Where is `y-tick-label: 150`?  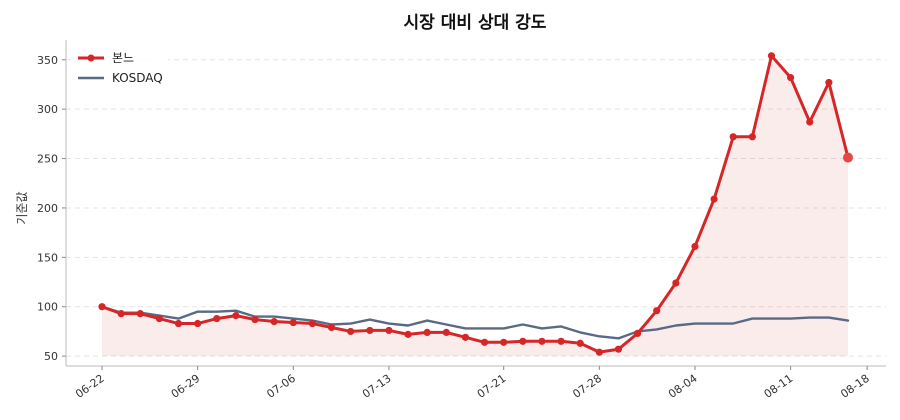 y-tick-label: 150 is located at coordinates (47, 257).